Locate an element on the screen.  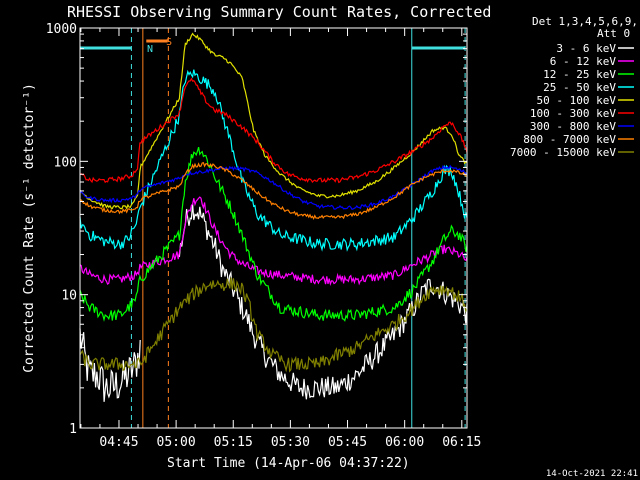
night-marker-label: N is located at coordinates (150, 49).